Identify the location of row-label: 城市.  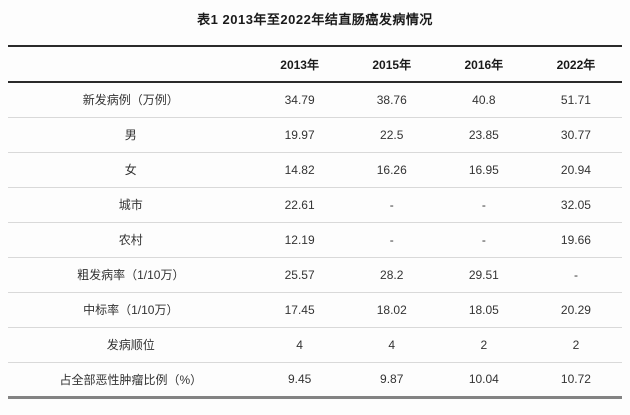
(130, 205).